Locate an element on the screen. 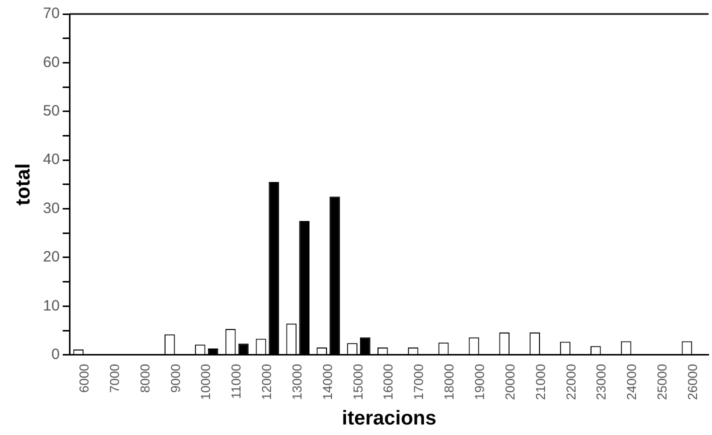 Image resolution: width=712 pixels, height=435 pixels. y-tick-label: 50 is located at coordinates (51, 111).